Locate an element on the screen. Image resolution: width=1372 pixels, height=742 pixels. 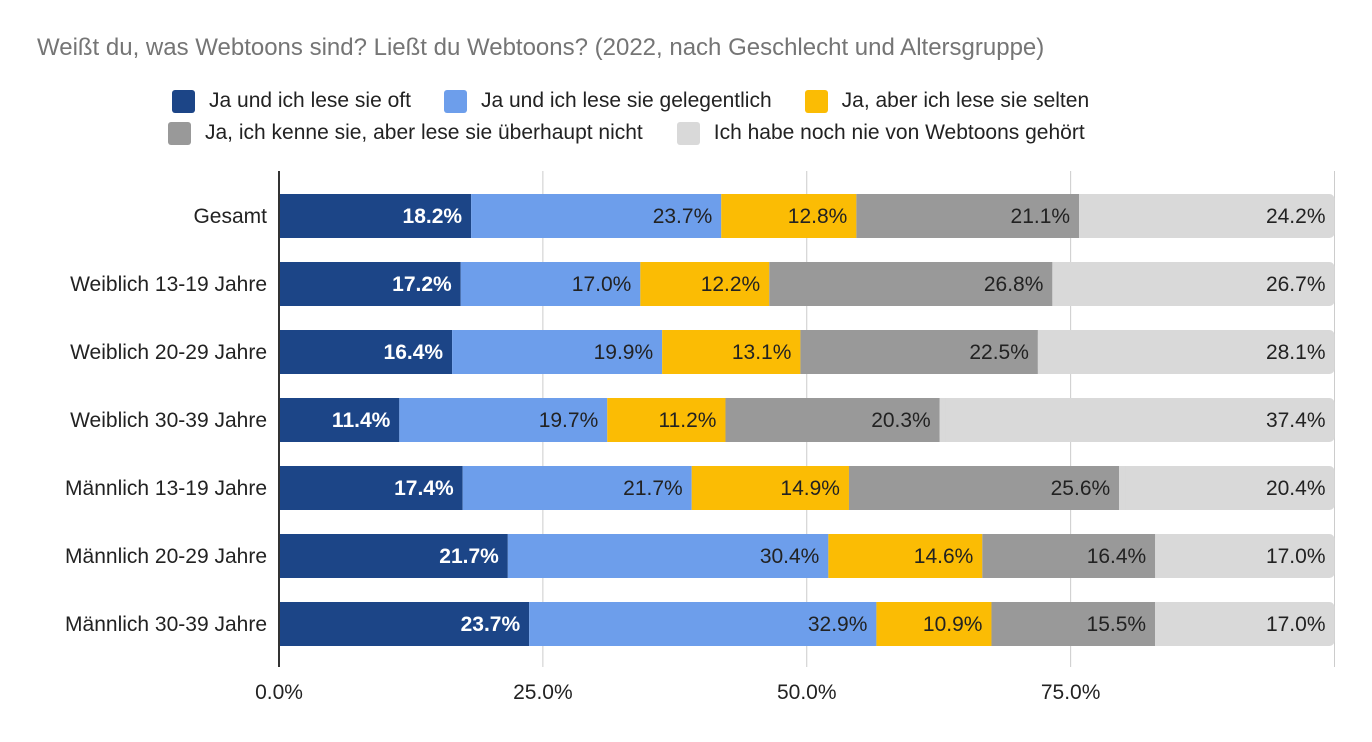
data-label: 37.4% is located at coordinates (1296, 420).